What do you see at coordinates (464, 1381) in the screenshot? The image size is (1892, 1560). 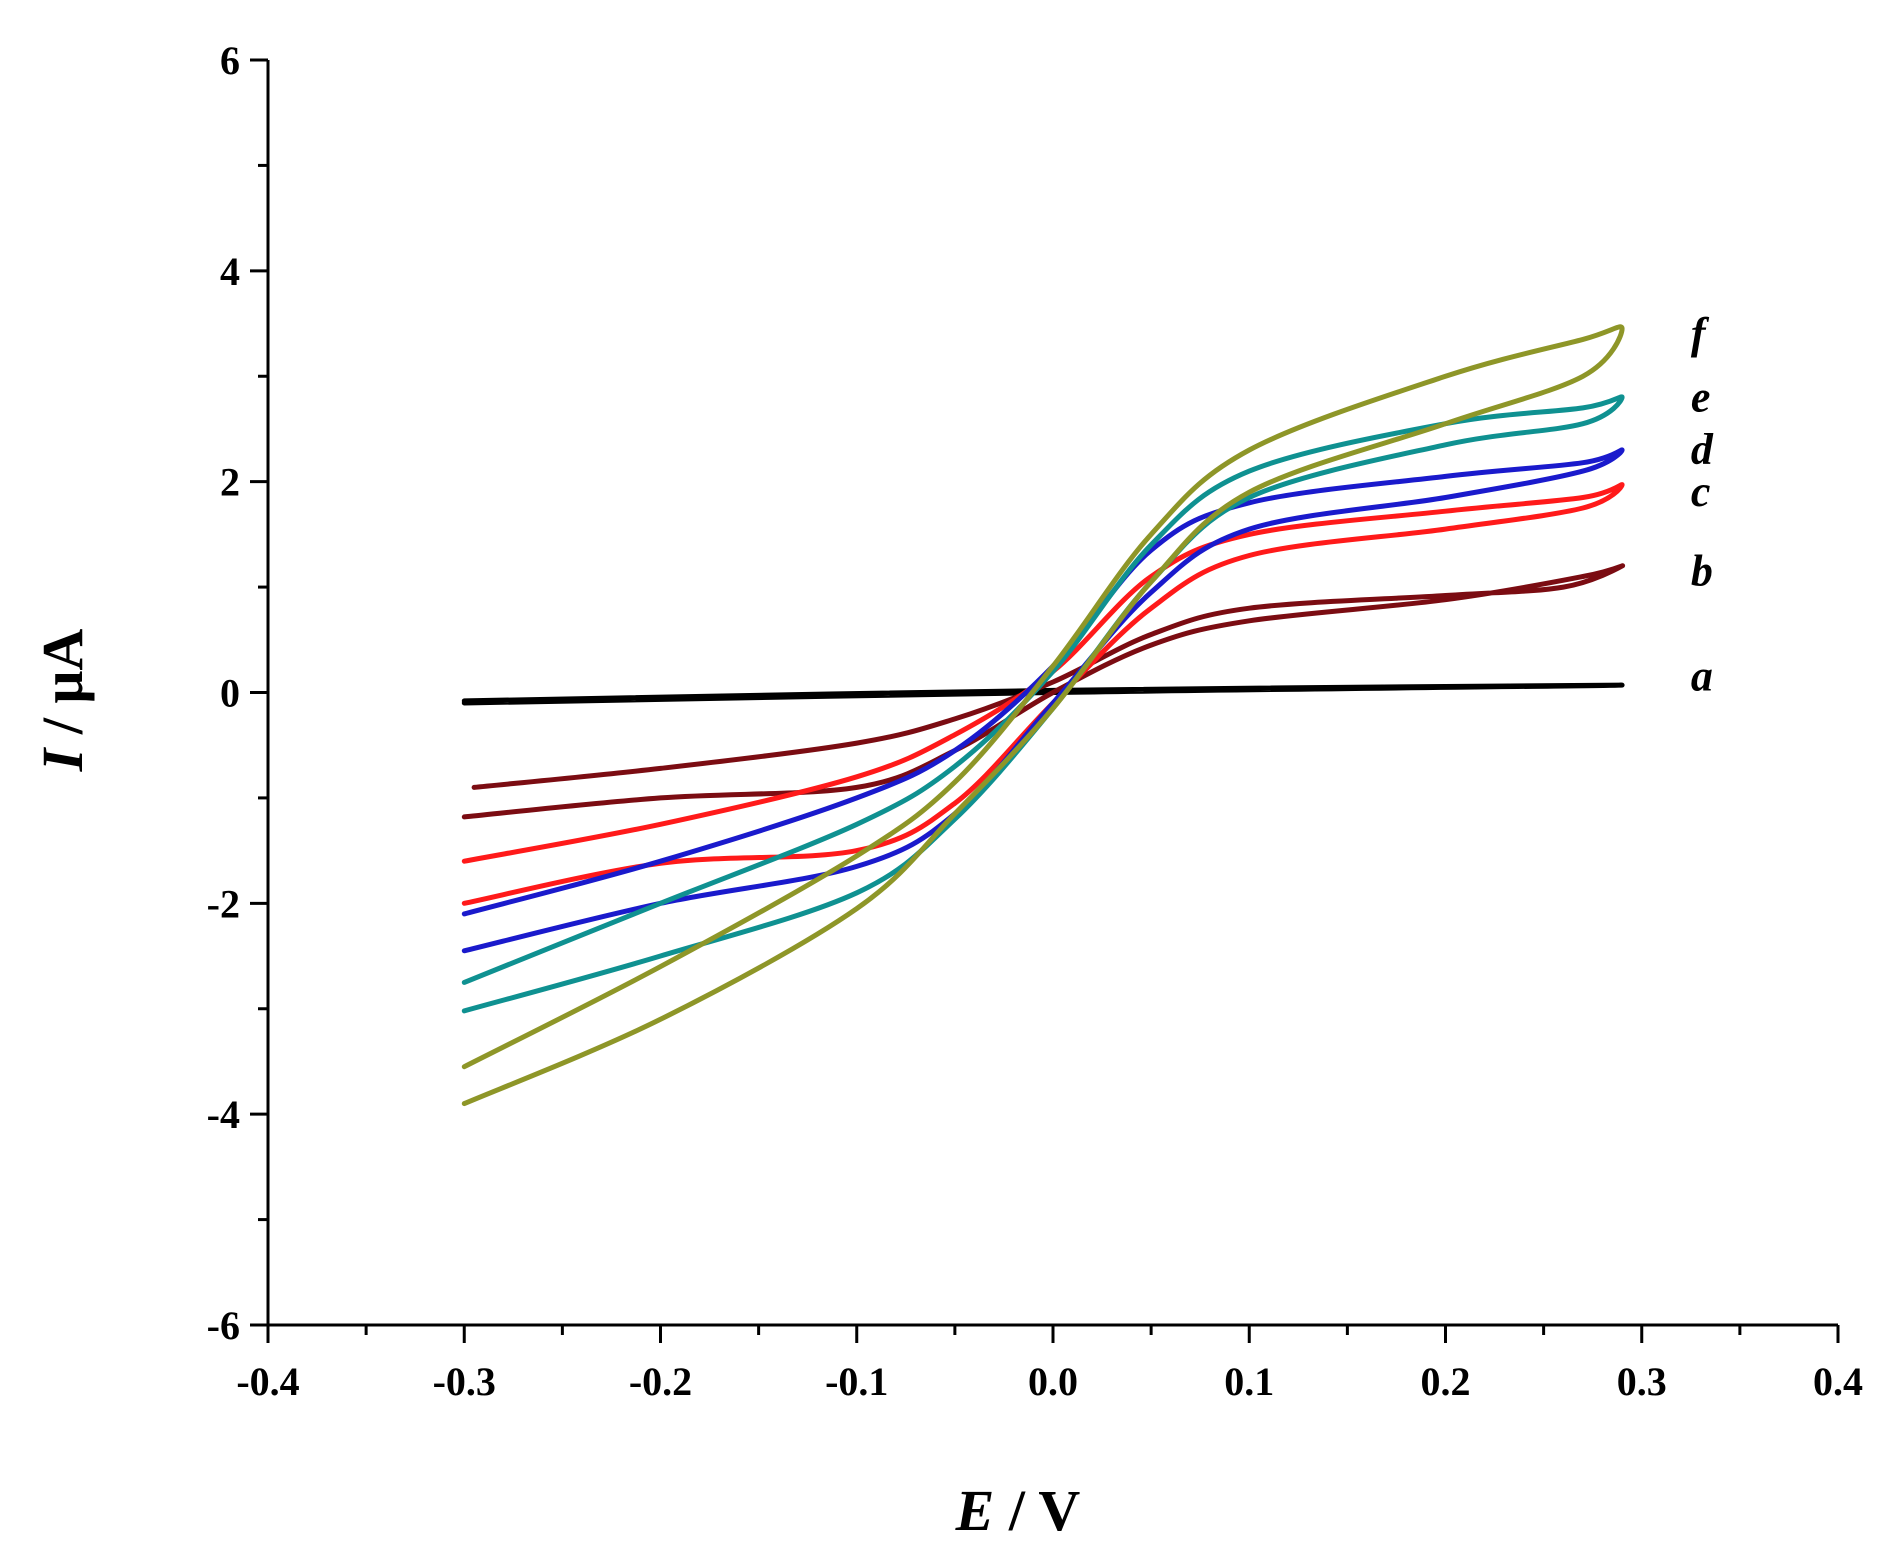 I see `x-tick-label: -0.3` at bounding box center [464, 1381].